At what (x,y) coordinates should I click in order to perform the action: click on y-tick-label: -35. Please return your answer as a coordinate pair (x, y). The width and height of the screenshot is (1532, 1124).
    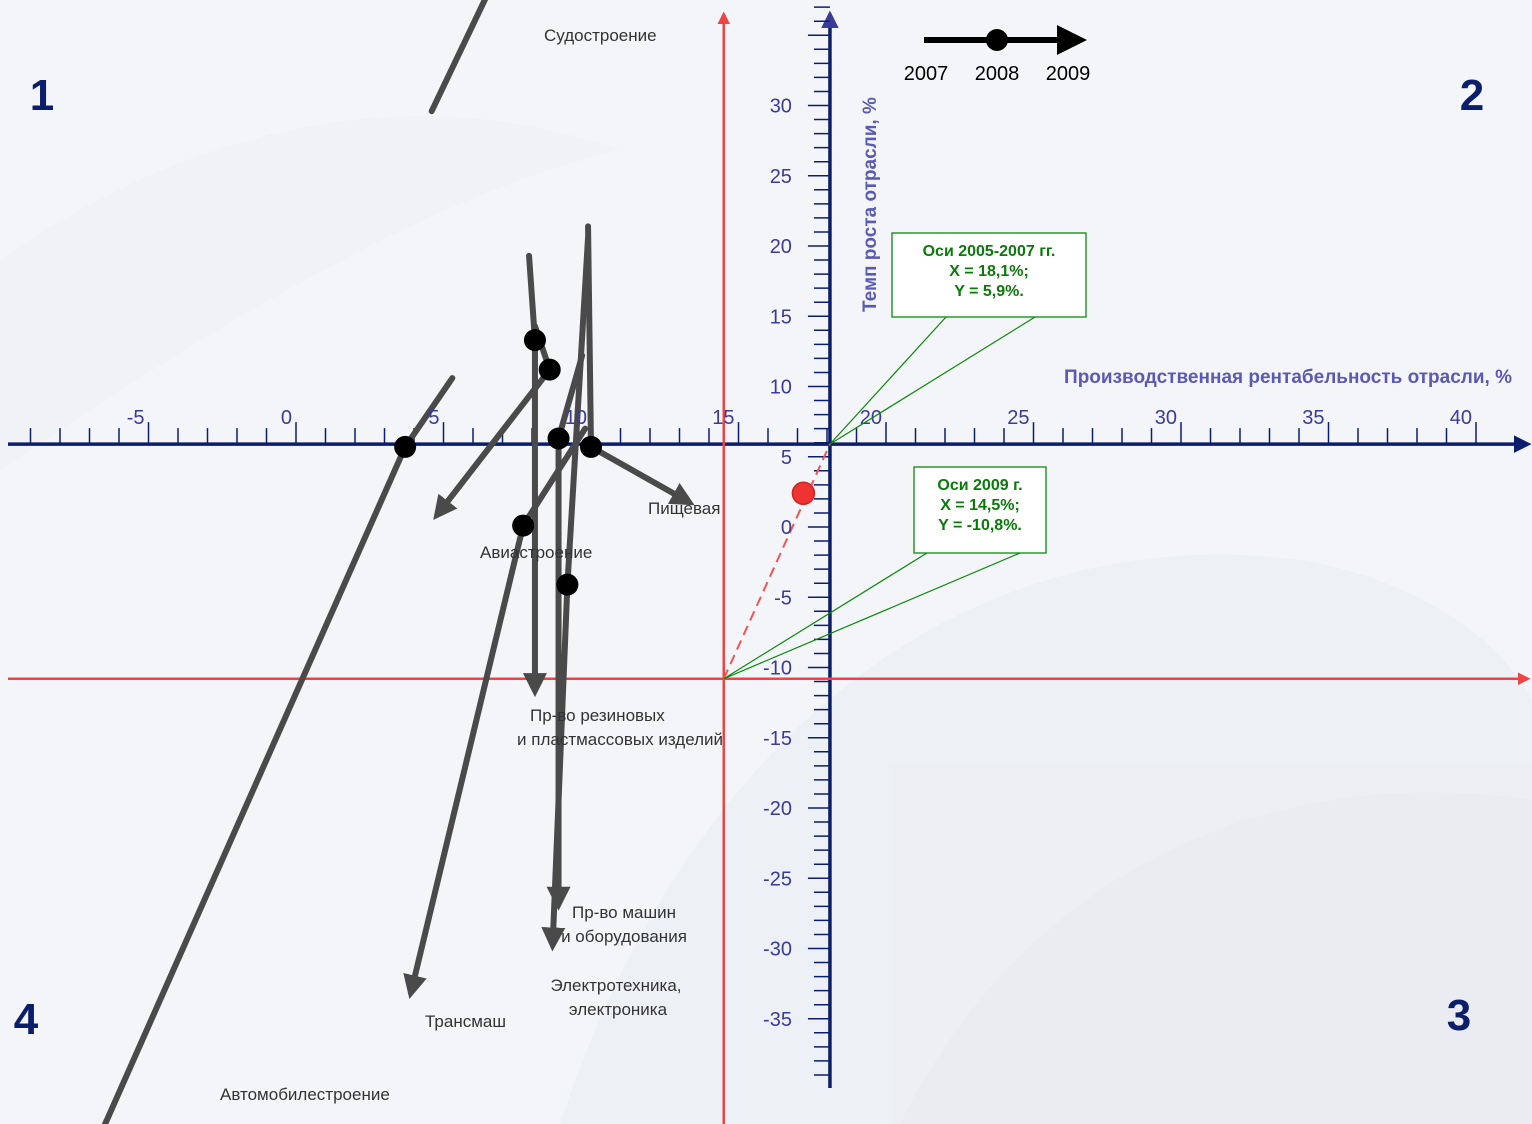
    Looking at the image, I should click on (777, 1020).